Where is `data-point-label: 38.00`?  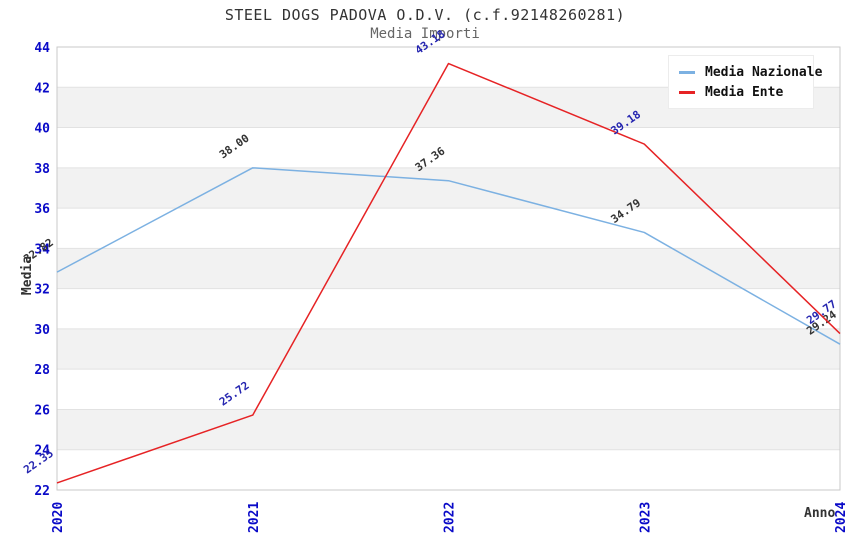
data-point-label: 38.00 is located at coordinates (234, 147).